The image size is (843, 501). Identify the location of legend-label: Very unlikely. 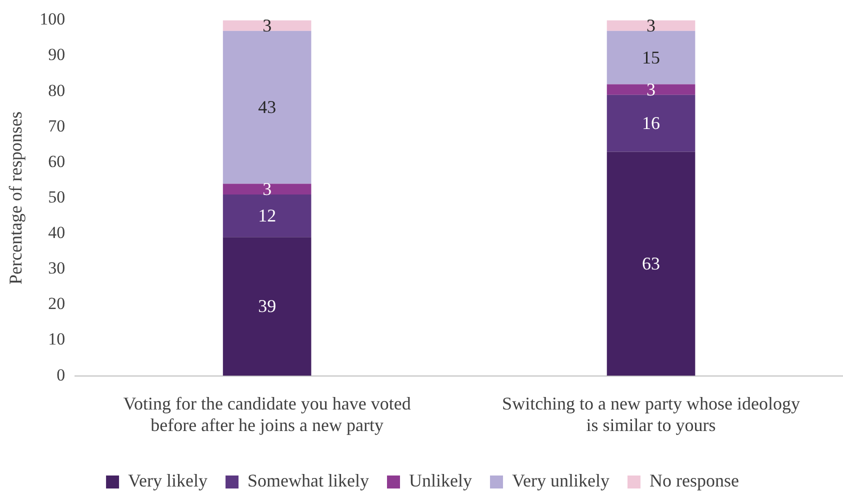
(561, 480).